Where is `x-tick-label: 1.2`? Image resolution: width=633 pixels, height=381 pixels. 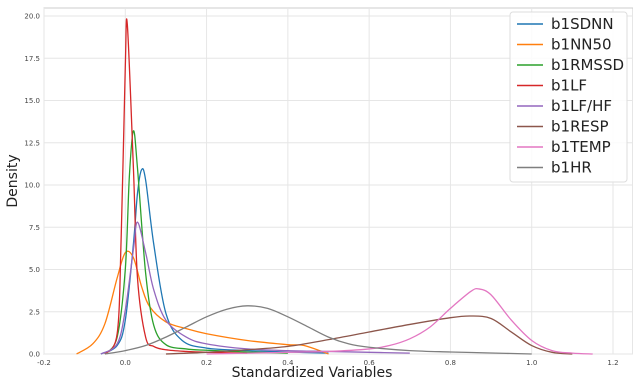
x-tick-label: 1.2 is located at coordinates (612, 363).